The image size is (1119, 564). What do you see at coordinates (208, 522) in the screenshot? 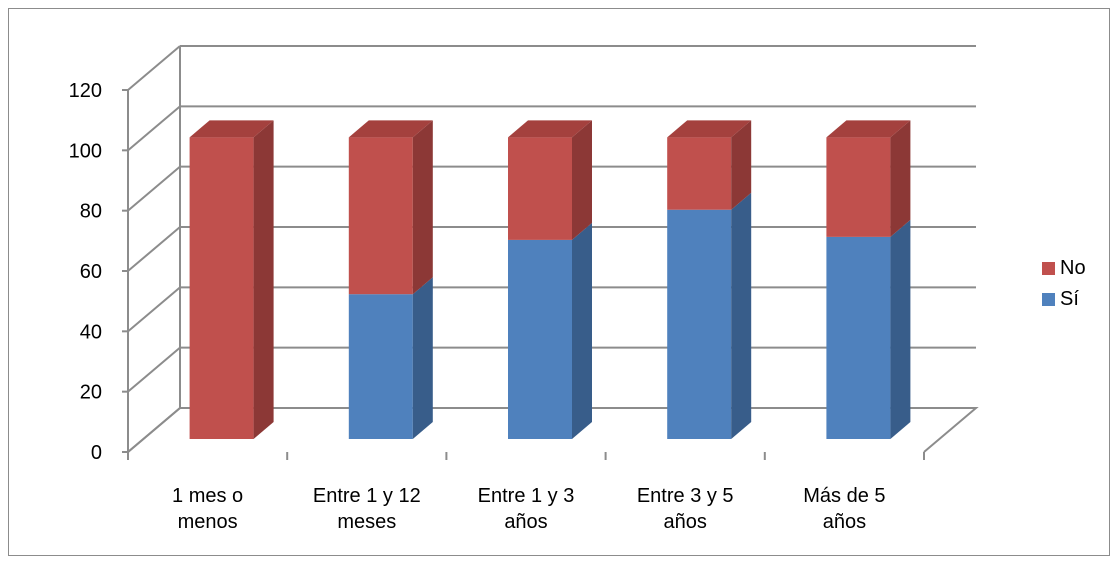
I see `x-category-label-line: menos` at bounding box center [208, 522].